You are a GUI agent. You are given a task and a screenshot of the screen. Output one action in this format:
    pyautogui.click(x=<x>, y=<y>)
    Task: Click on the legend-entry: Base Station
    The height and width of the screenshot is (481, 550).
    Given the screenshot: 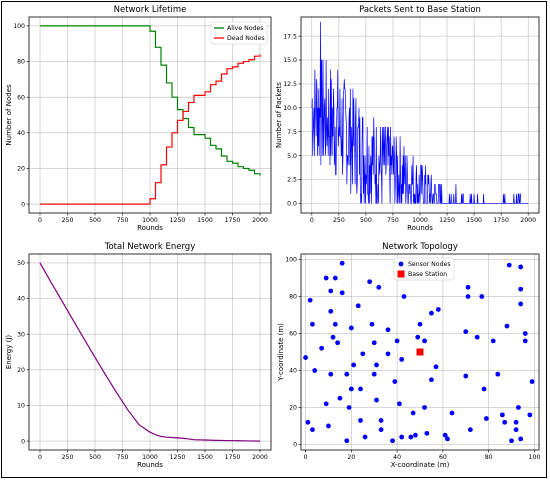 What is the action you would take?
    pyautogui.click(x=427, y=274)
    